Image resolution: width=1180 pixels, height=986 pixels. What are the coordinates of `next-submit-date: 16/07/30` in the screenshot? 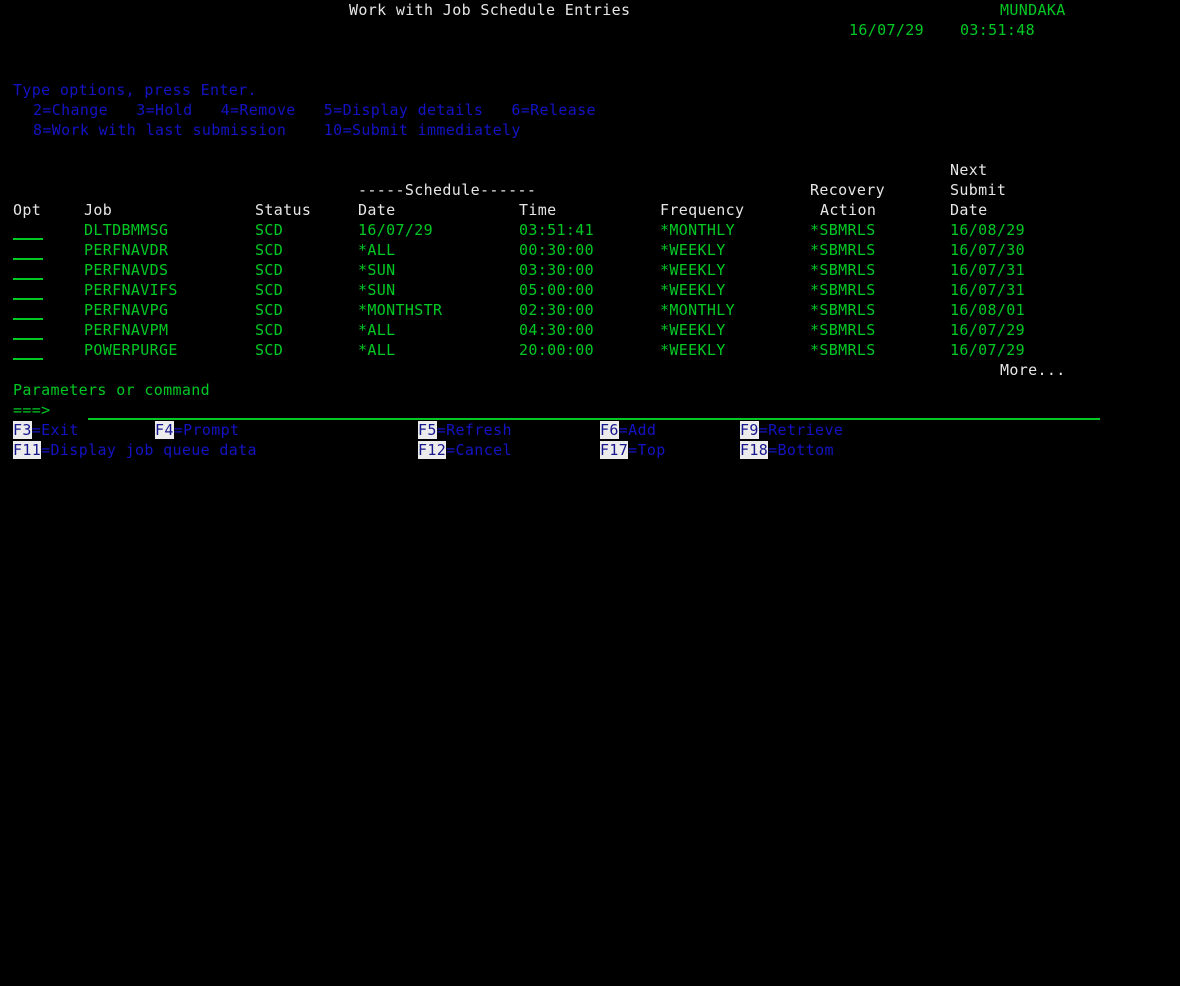 It's located at (988, 250).